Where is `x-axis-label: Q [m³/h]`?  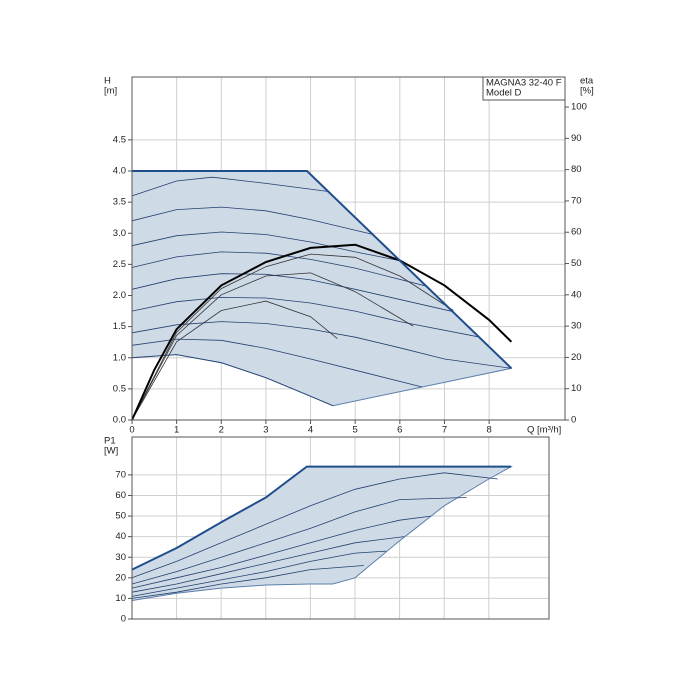
x-axis-label: Q [m³/h] is located at coordinates (544, 430).